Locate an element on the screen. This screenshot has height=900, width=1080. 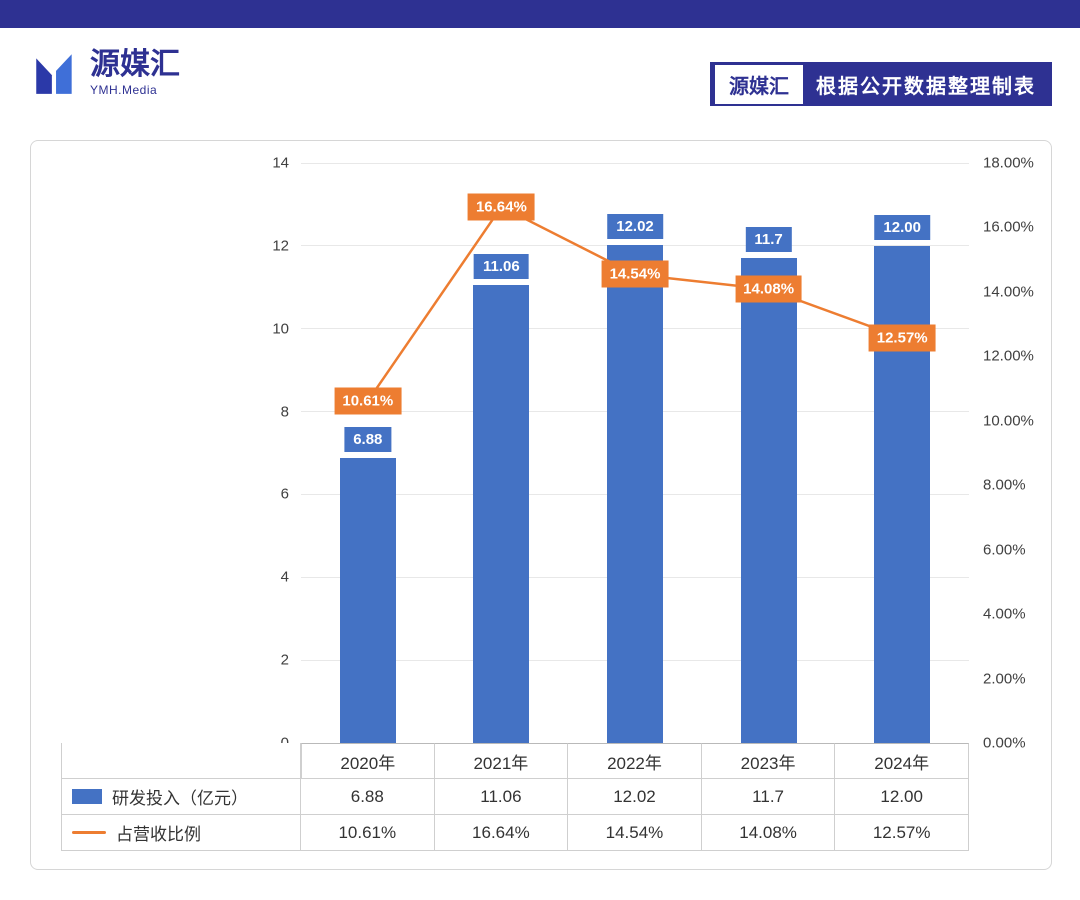
right-axis-tick: 0.00% is located at coordinates (1004, 743).